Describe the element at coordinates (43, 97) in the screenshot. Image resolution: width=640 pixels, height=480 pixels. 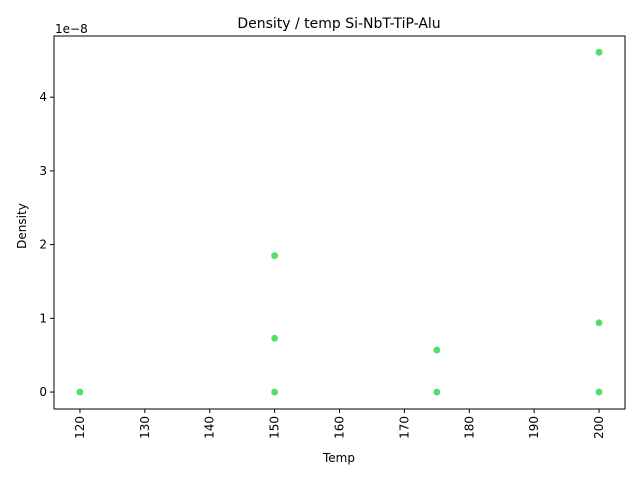
I see `y-tick-label: 4` at that location.